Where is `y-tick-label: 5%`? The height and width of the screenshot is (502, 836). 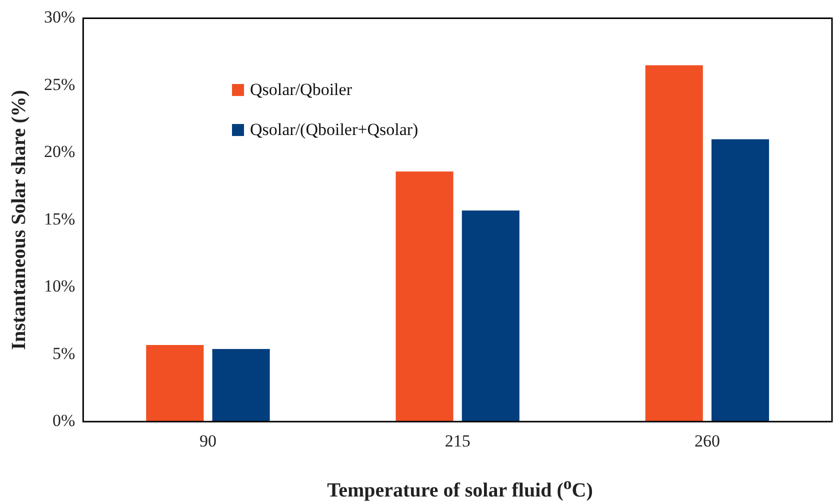 y-tick-label: 5% is located at coordinates (64, 353).